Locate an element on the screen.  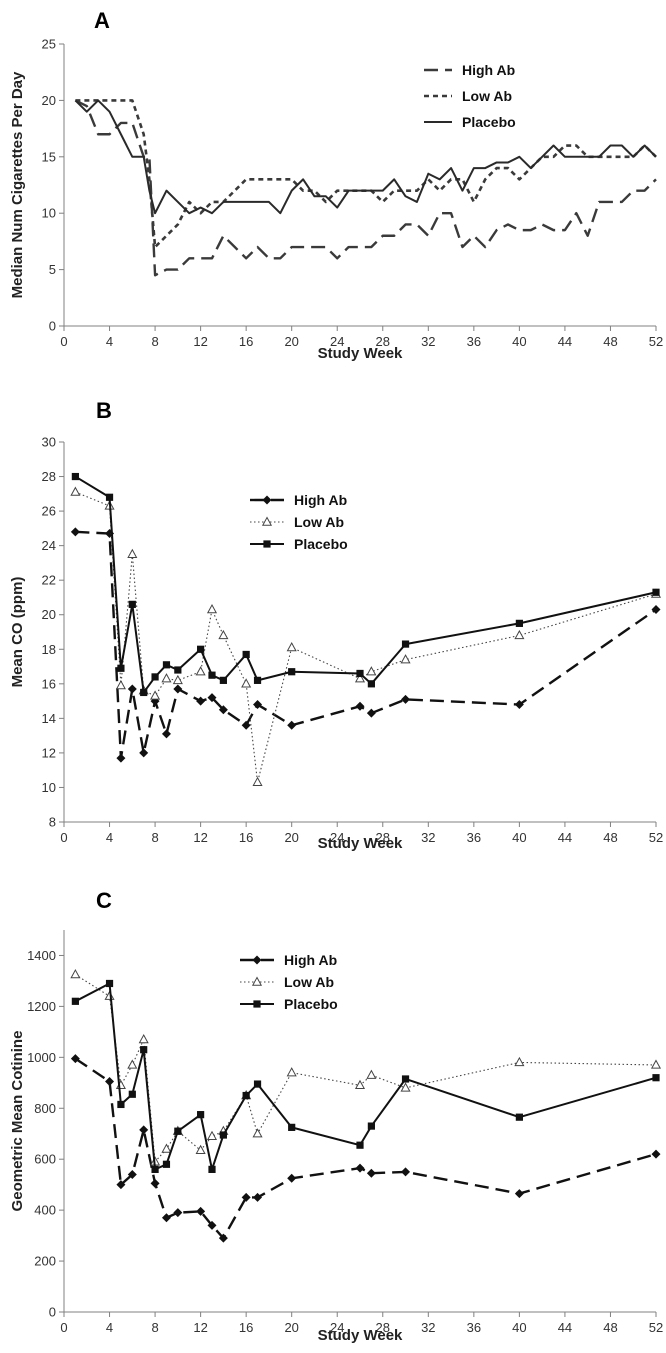
panel-c-letter: C is located at coordinates (104, 900).